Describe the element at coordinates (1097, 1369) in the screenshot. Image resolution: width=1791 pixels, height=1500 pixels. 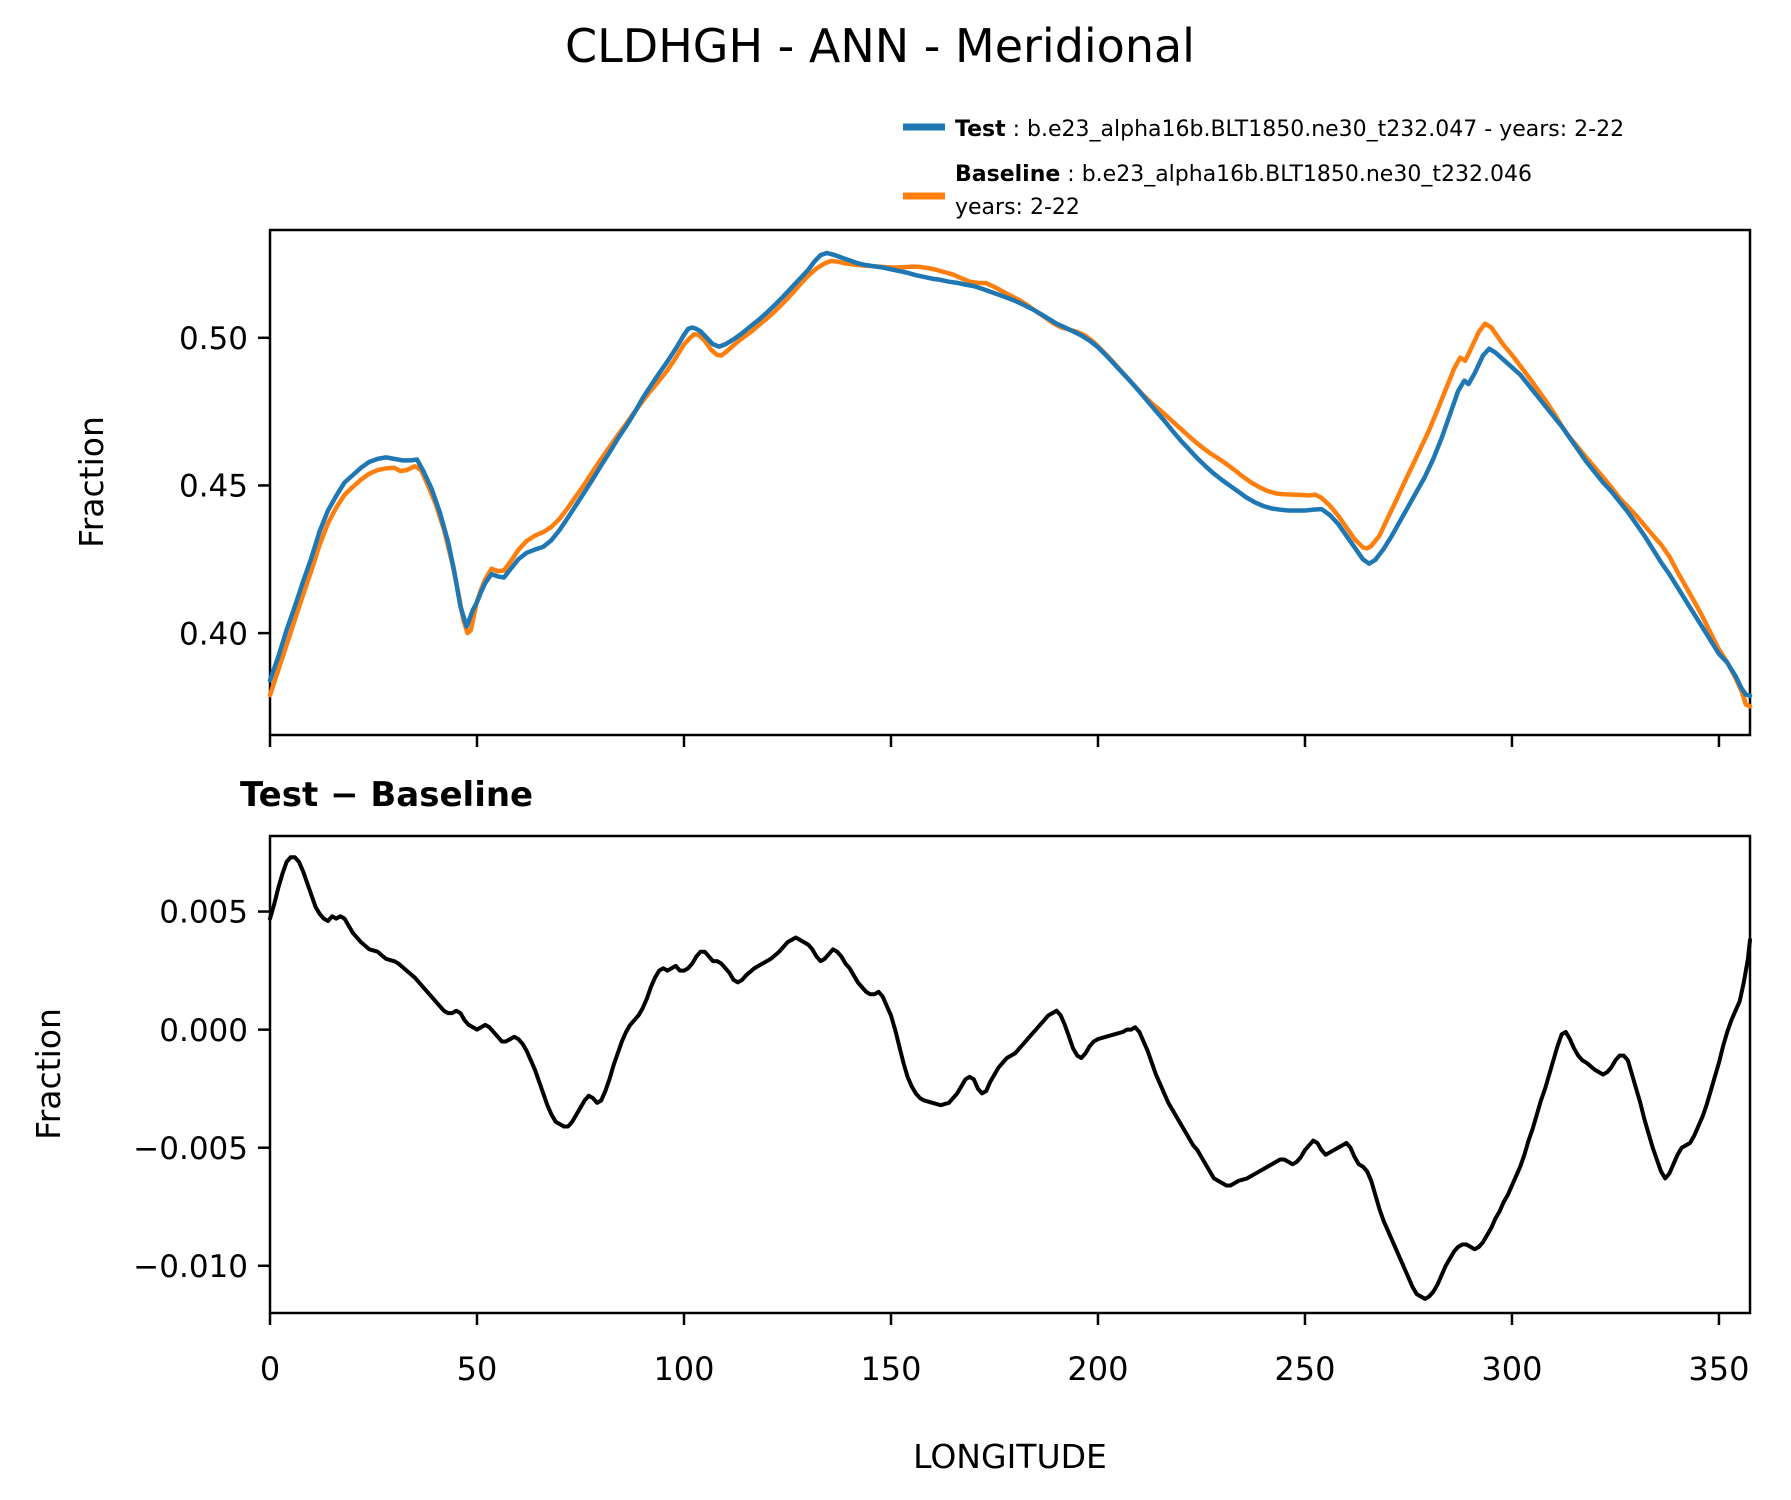
I see `x-tick-label: 200` at that location.